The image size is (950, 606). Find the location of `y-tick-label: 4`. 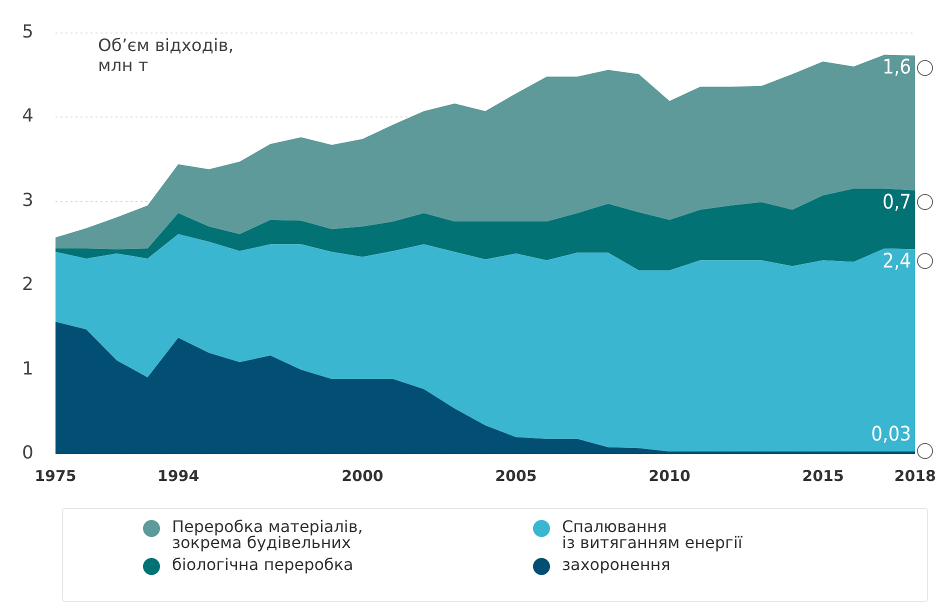

y-tick-label: 4 is located at coordinates (28, 116).